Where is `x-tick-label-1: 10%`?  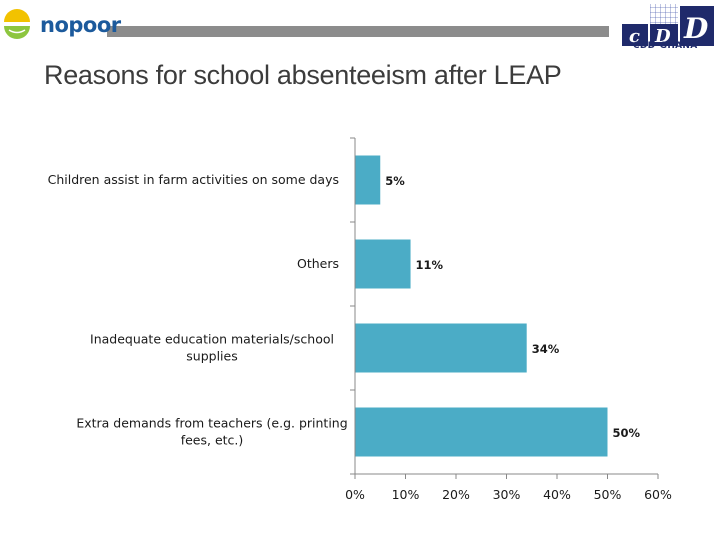 x-tick-label-1: 10% is located at coordinates (406, 494).